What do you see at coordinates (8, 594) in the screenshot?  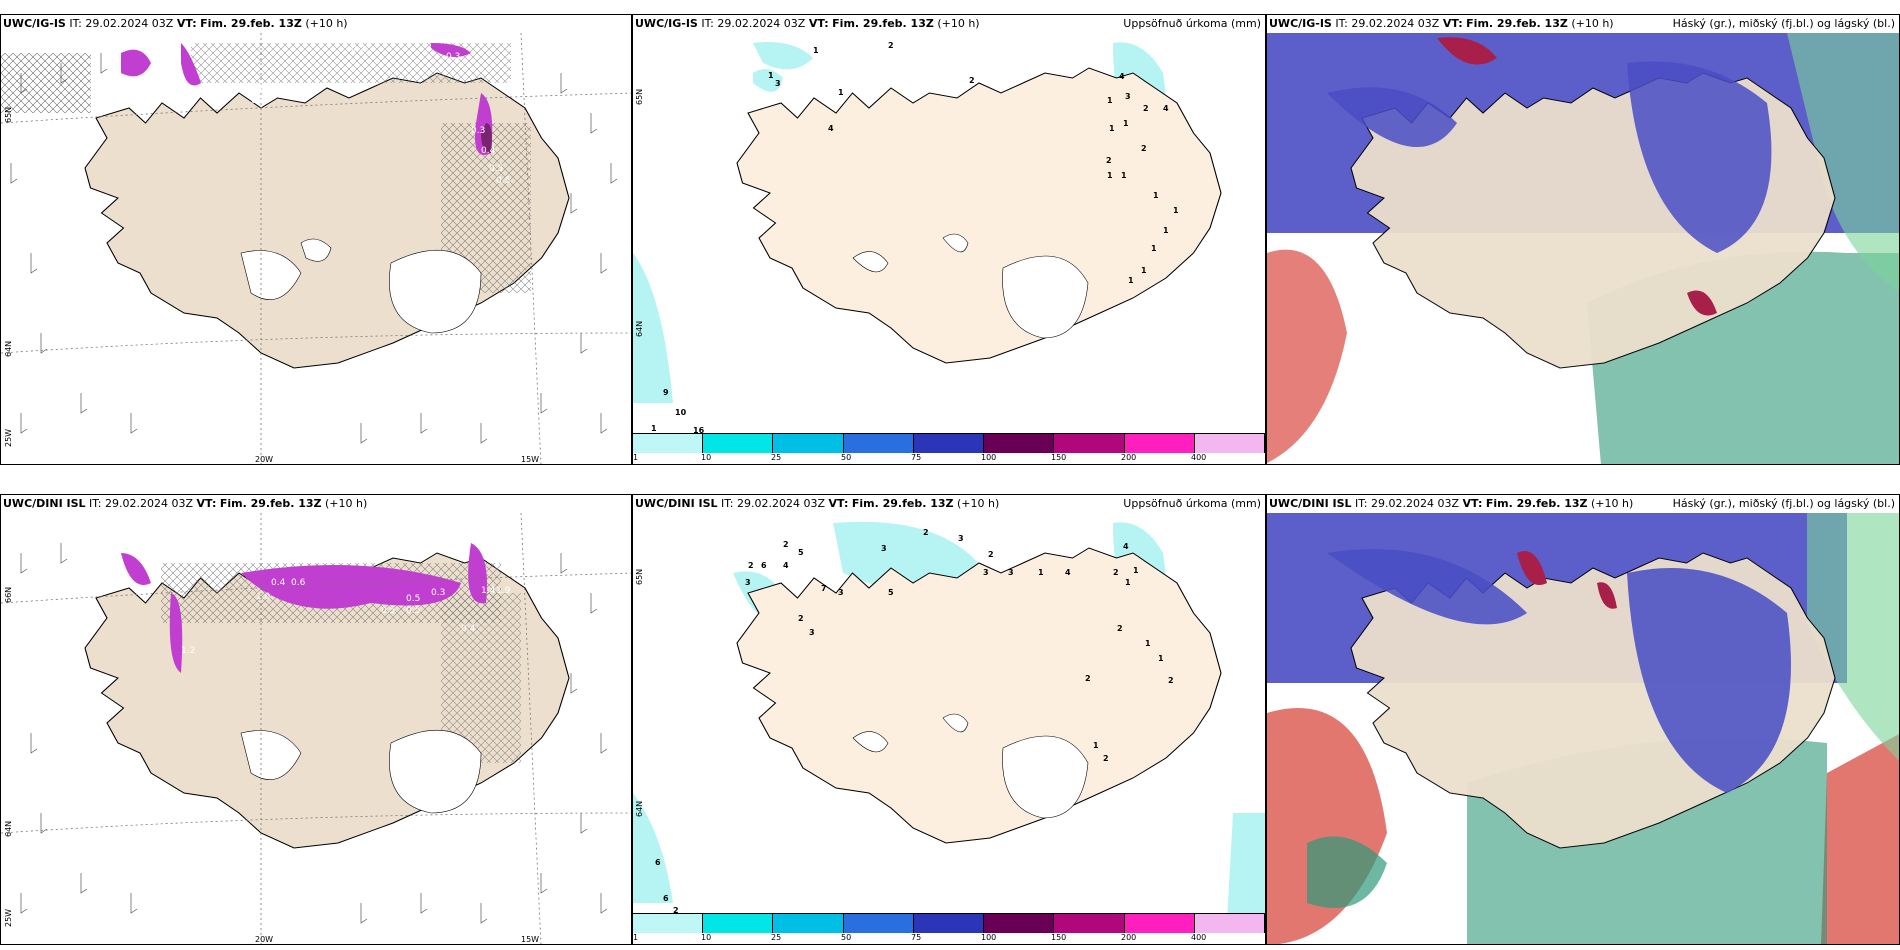 I see `lat-label-top: 66N` at bounding box center [8, 594].